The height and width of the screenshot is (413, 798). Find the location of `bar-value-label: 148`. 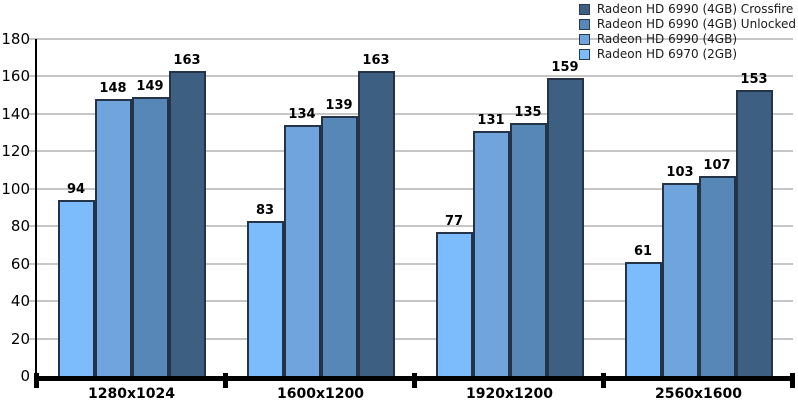

bar-value-label: 148 is located at coordinates (113, 88).